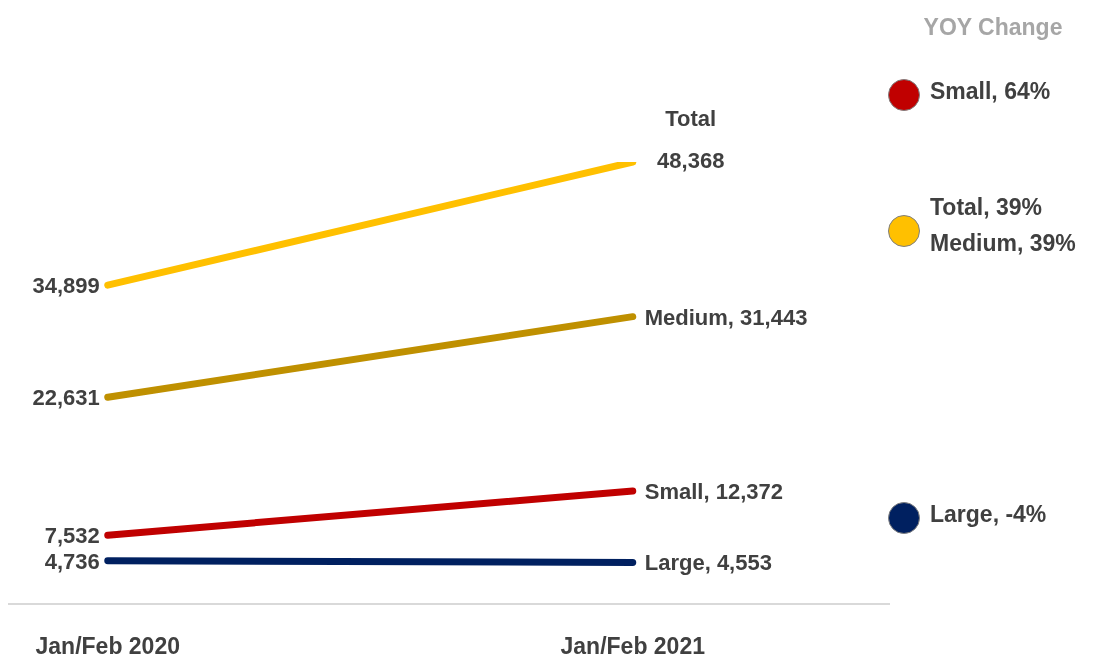 The width and height of the screenshot is (1120, 660). What do you see at coordinates (66, 286) in the screenshot?
I see `data-label: 34,899` at bounding box center [66, 286].